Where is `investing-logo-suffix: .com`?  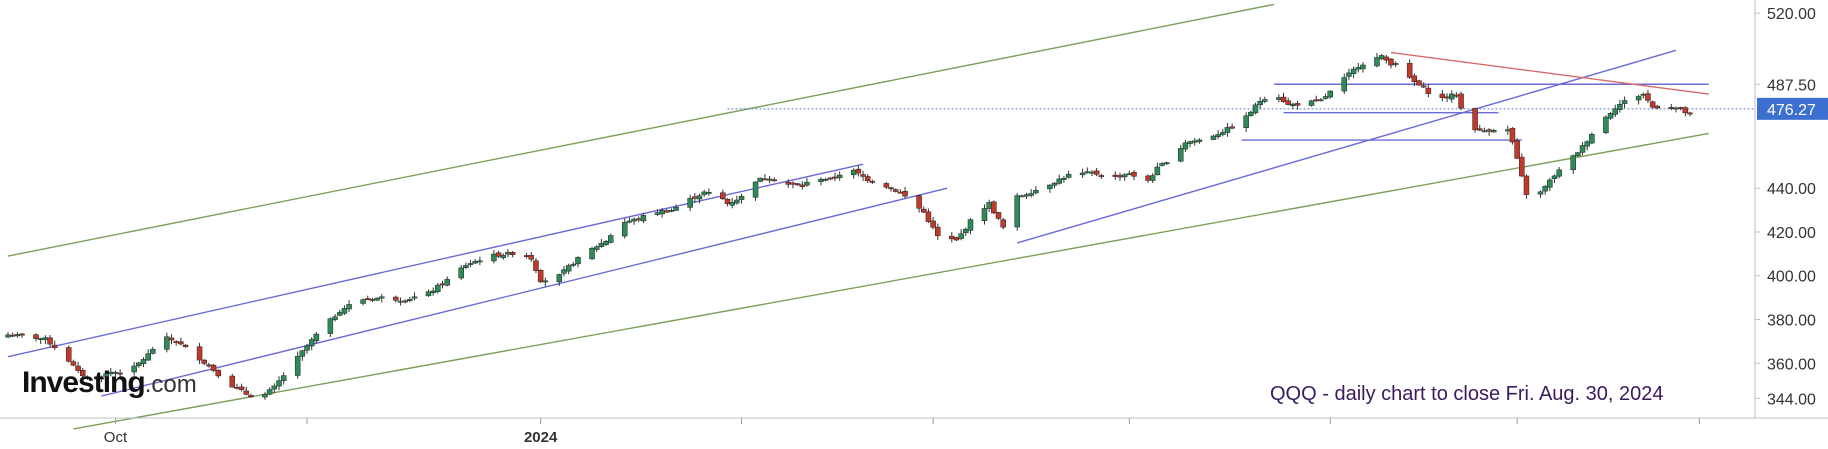
investing-logo-suffix: .com is located at coordinates (171, 384).